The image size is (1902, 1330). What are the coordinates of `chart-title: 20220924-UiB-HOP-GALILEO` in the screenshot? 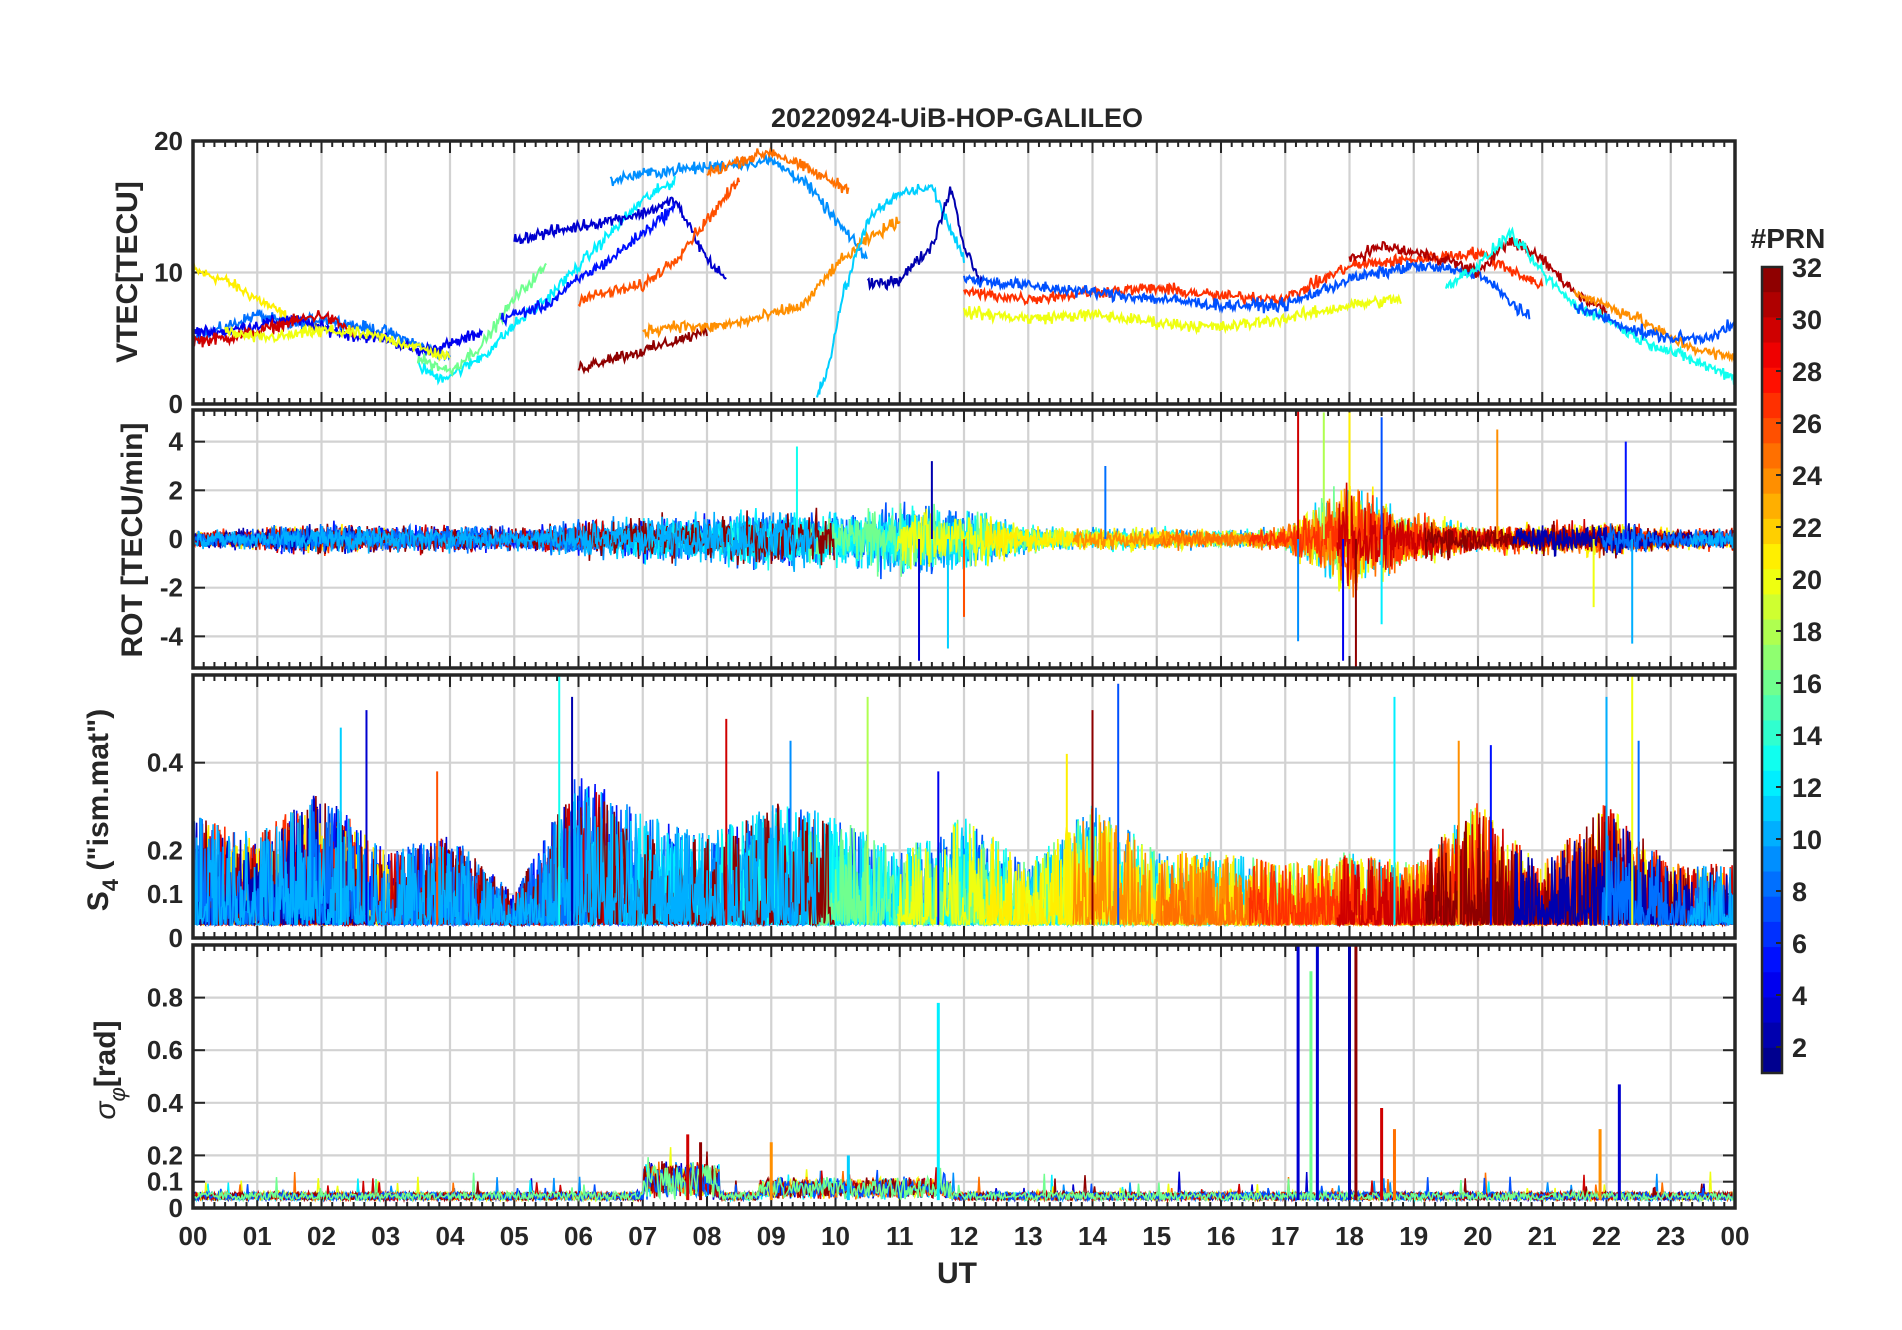 It's located at (957, 118).